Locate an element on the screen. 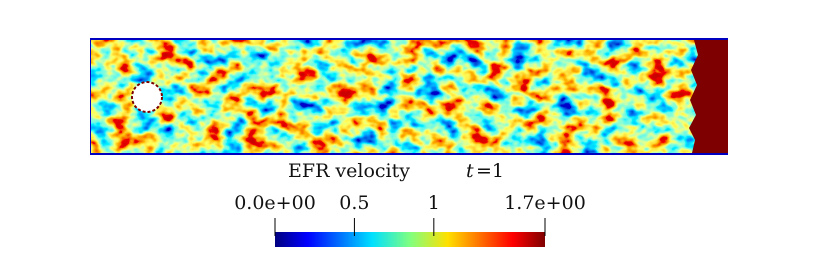 The height and width of the screenshot is (256, 821). colorbar-gradient is located at coordinates (410, 239).